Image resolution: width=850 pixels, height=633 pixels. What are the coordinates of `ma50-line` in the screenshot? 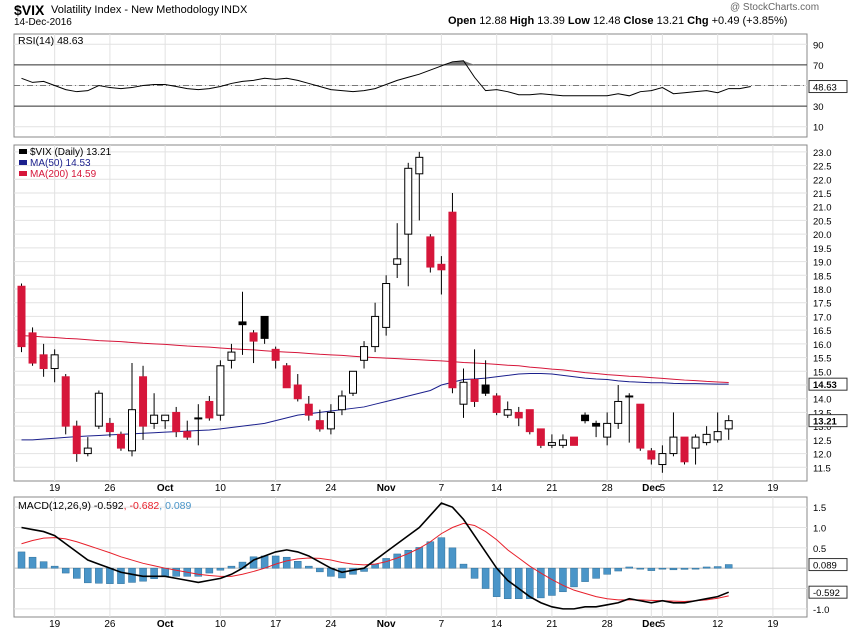 It's located at (375, 406).